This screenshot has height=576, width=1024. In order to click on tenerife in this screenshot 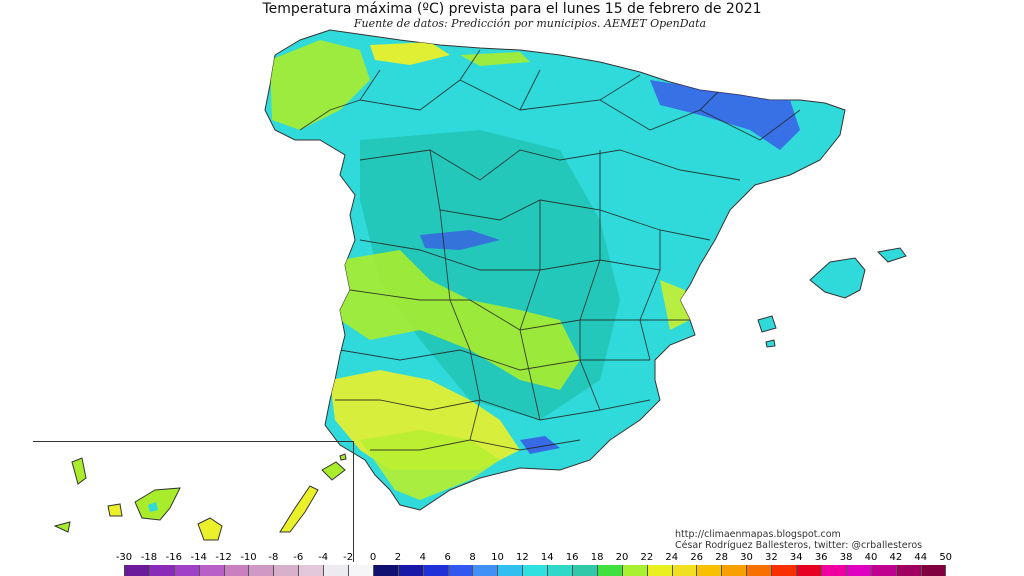, I will do `click(157, 504)`.